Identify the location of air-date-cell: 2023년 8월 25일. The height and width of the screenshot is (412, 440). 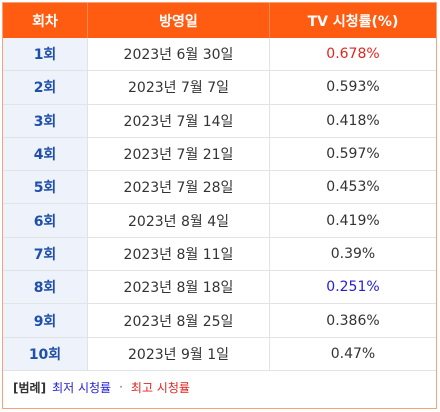
(178, 320).